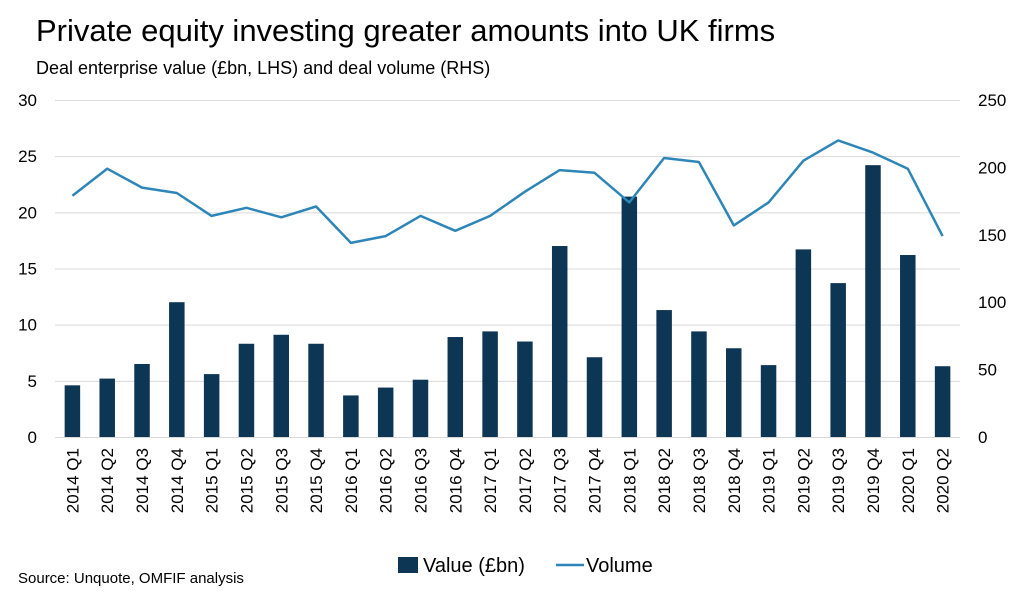 This screenshot has height=595, width=1024. What do you see at coordinates (619, 566) in the screenshot?
I see `legend-label-volume: Volume` at bounding box center [619, 566].